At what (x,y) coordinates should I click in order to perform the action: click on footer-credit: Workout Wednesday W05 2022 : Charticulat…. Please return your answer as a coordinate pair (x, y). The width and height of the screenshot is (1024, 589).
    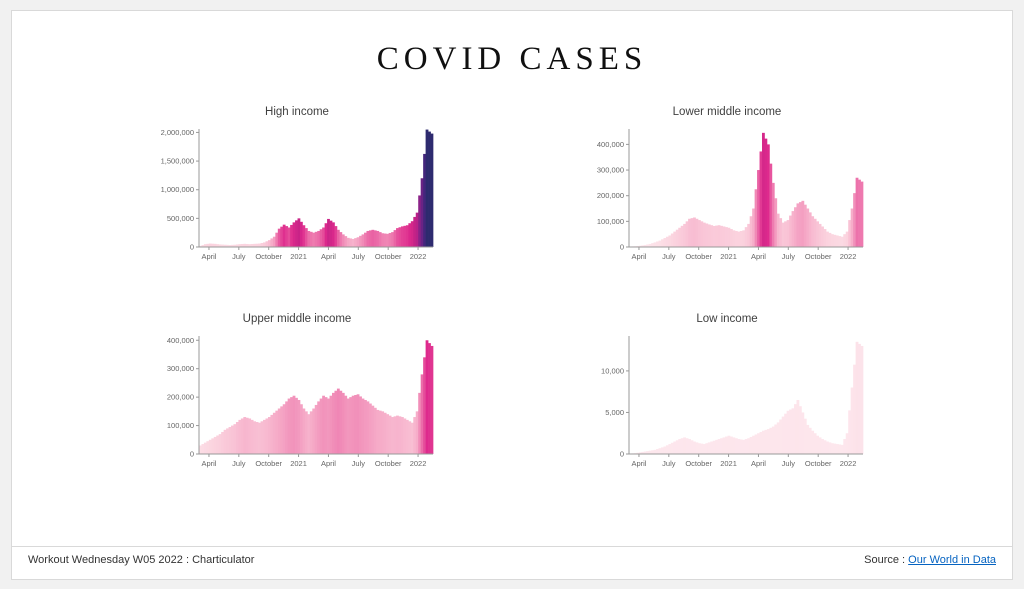
    Looking at the image, I should click on (141, 560).